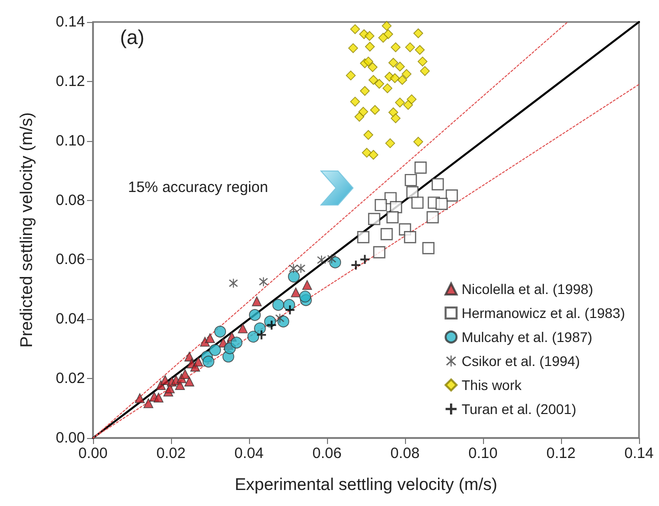 This screenshot has width=659, height=506. Describe the element at coordinates (249, 453) in the screenshot. I see `x-tick-label: 0.04` at that location.